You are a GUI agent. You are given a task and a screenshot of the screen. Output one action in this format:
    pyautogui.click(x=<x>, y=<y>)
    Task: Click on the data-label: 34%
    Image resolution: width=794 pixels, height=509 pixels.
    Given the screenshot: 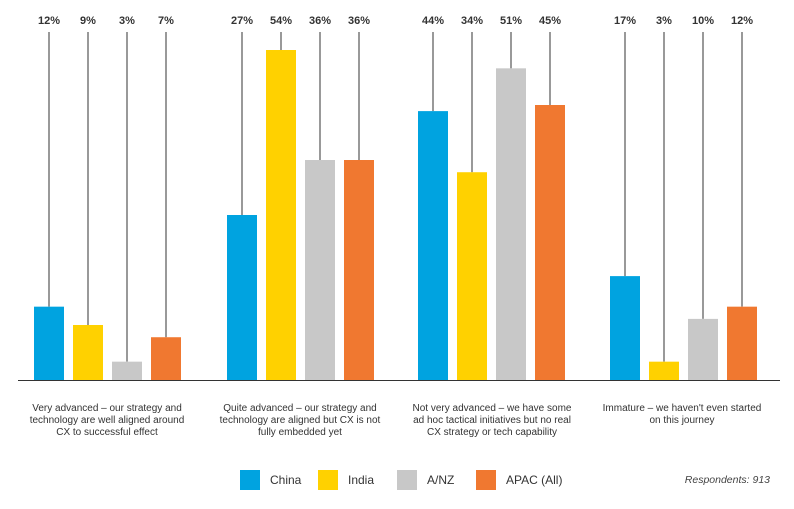 What is the action you would take?
    pyautogui.click(x=472, y=21)
    